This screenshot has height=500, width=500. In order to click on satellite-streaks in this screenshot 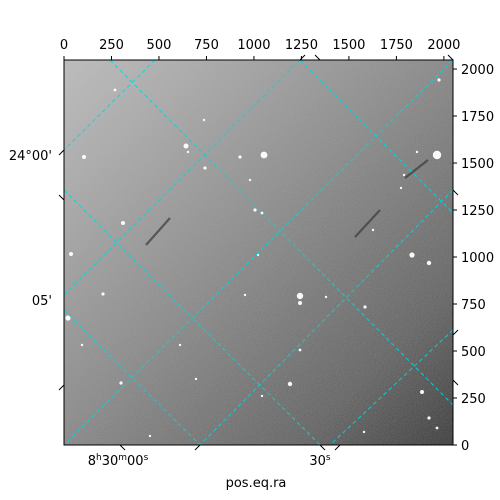, I will do `click(287, 202)`.